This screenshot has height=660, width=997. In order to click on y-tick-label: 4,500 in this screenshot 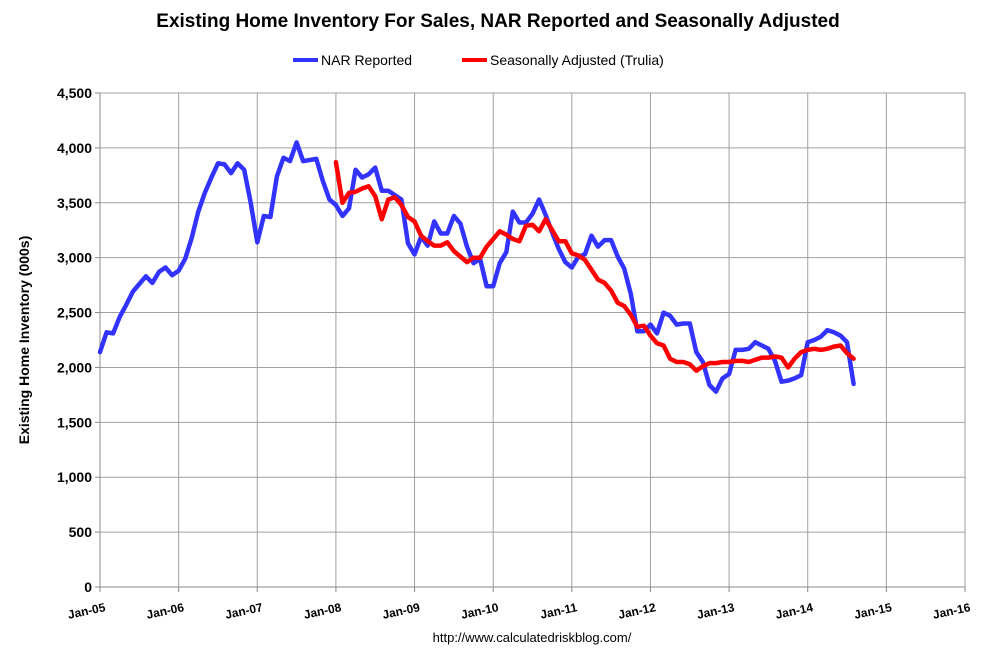, I will do `click(74, 93)`.